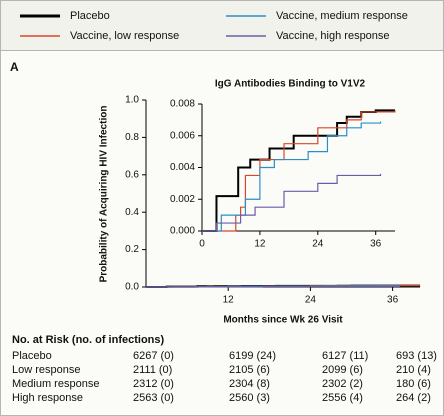  Describe the element at coordinates (345, 356) in the screenshot. I see `risk-cell: 6127 (11)` at that location.